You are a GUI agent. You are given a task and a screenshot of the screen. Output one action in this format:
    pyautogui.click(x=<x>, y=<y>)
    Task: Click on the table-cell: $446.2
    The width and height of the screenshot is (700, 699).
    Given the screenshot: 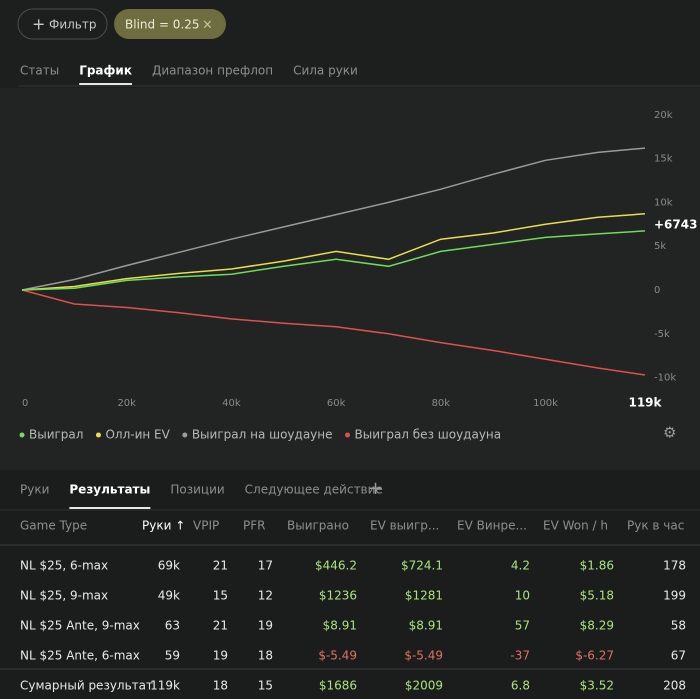 What is the action you would take?
    pyautogui.click(x=336, y=566)
    